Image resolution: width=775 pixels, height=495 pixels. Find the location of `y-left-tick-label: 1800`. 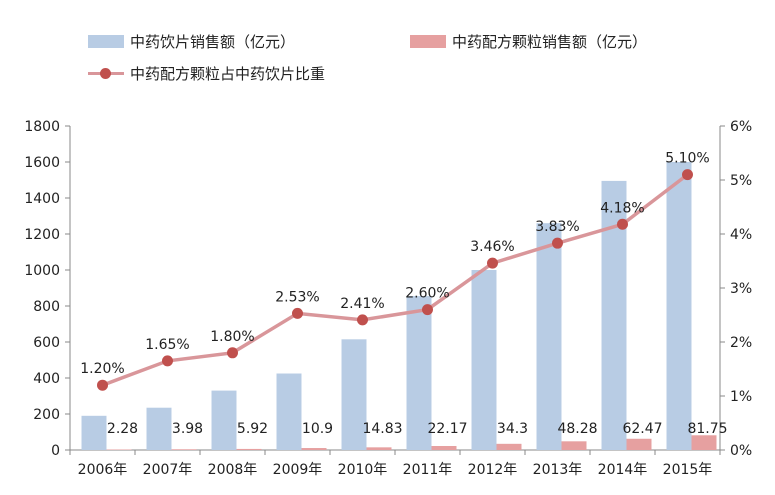

y-left-tick-label: 1800 is located at coordinates (42, 127).